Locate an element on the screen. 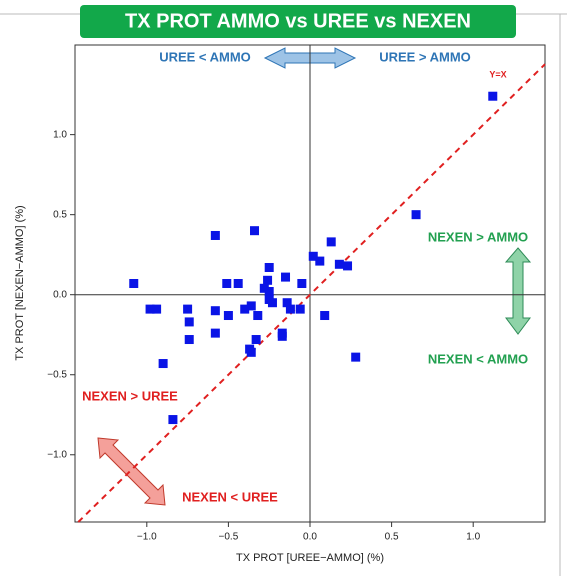  annotation: Y=X is located at coordinates (497, 74).